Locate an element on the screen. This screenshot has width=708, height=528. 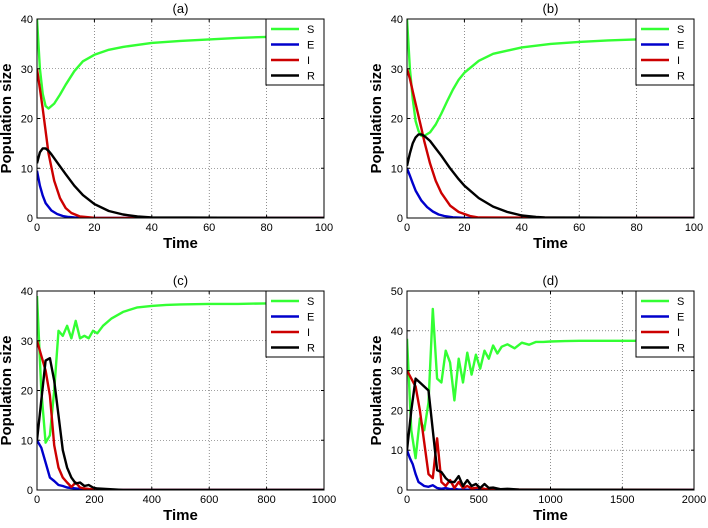
chart-title: (a) is located at coordinates (181, 8).